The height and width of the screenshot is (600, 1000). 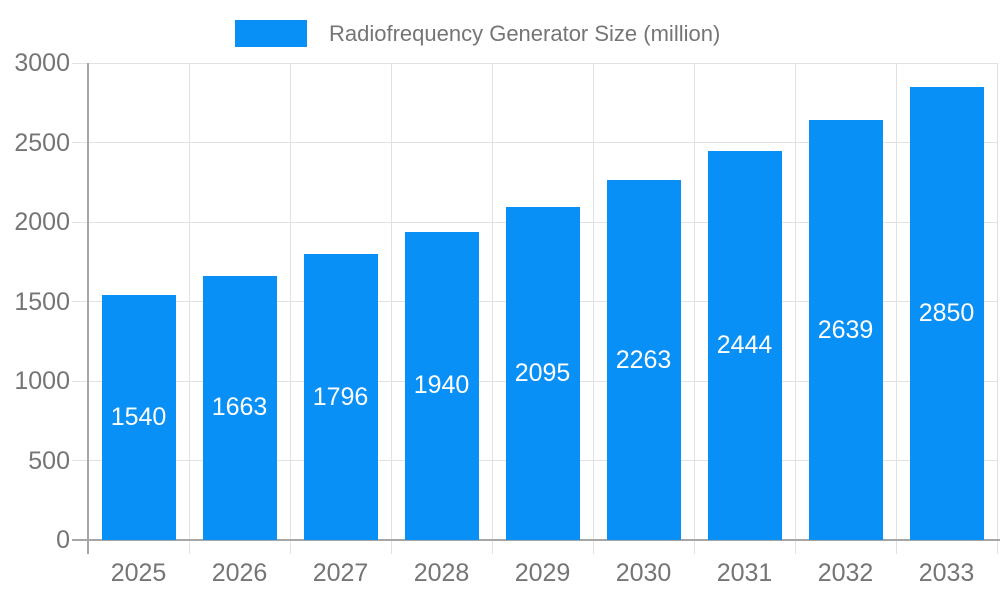 What do you see at coordinates (49, 460) in the screenshot?
I see `y-axis-tick-label: 500` at bounding box center [49, 460].